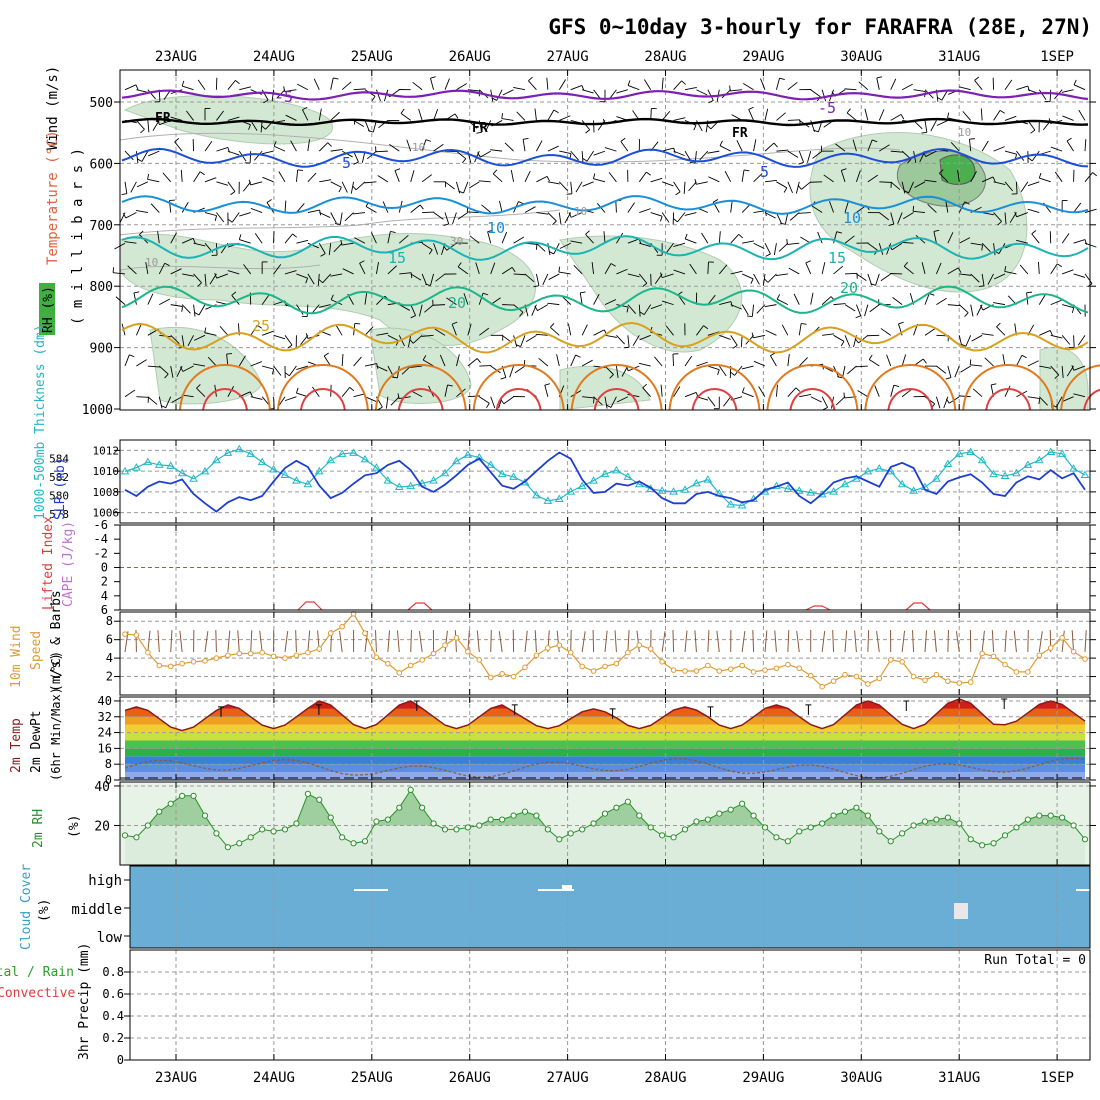 The width and height of the screenshot is (1100, 1100). What do you see at coordinates (59, 458) in the screenshot?
I see `y-tick-label: 584` at bounding box center [59, 458].